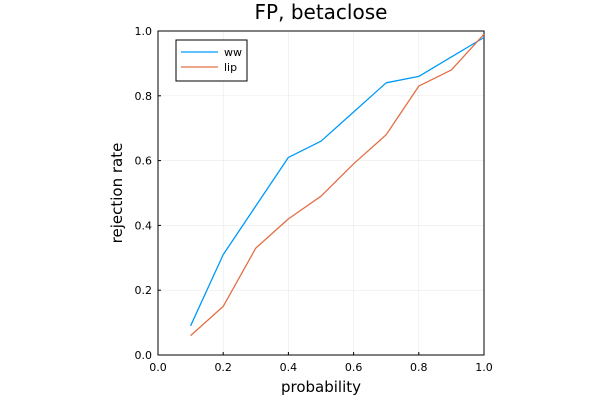 The height and width of the screenshot is (400, 600). Describe the element at coordinates (321, 363) in the screenshot. I see `x-axis-ticks: 0.0 0.2 0.4 0.6 0.8 1.0` at that location.